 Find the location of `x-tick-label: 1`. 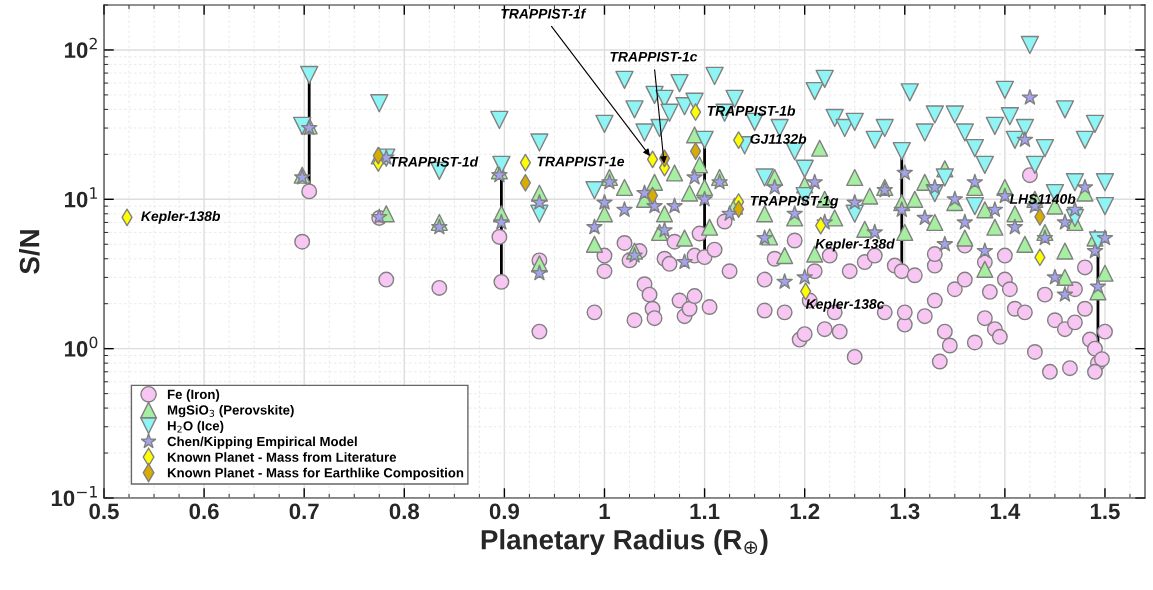

x-tick-label: 1 is located at coordinates (605, 511).